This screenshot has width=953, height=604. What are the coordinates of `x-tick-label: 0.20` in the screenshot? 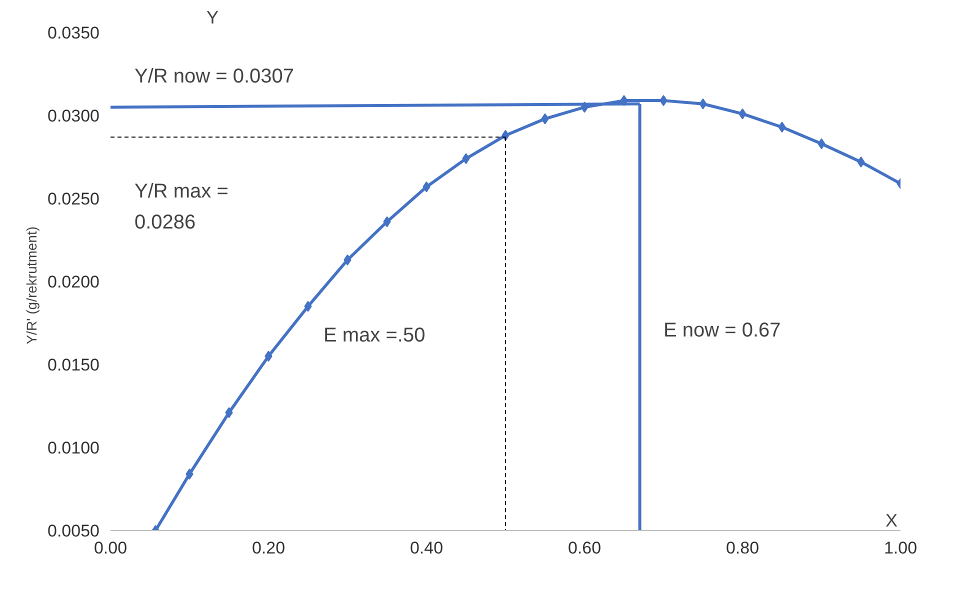 It's located at (269, 548).